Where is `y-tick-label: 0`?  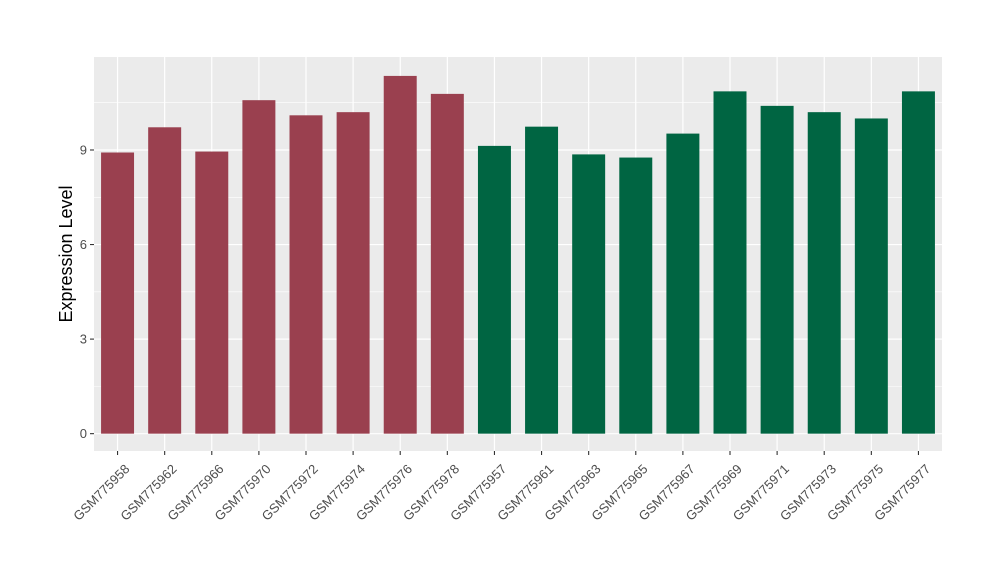 y-tick-label: 0 is located at coordinates (83, 433).